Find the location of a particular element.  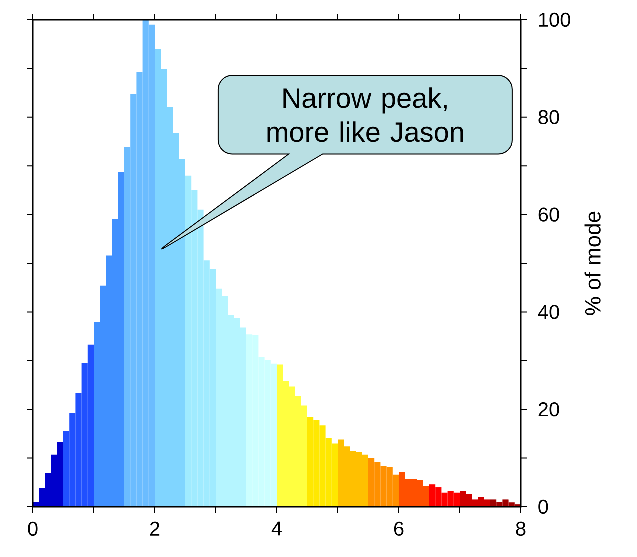

y-tick-label: 0 is located at coordinates (543, 507).